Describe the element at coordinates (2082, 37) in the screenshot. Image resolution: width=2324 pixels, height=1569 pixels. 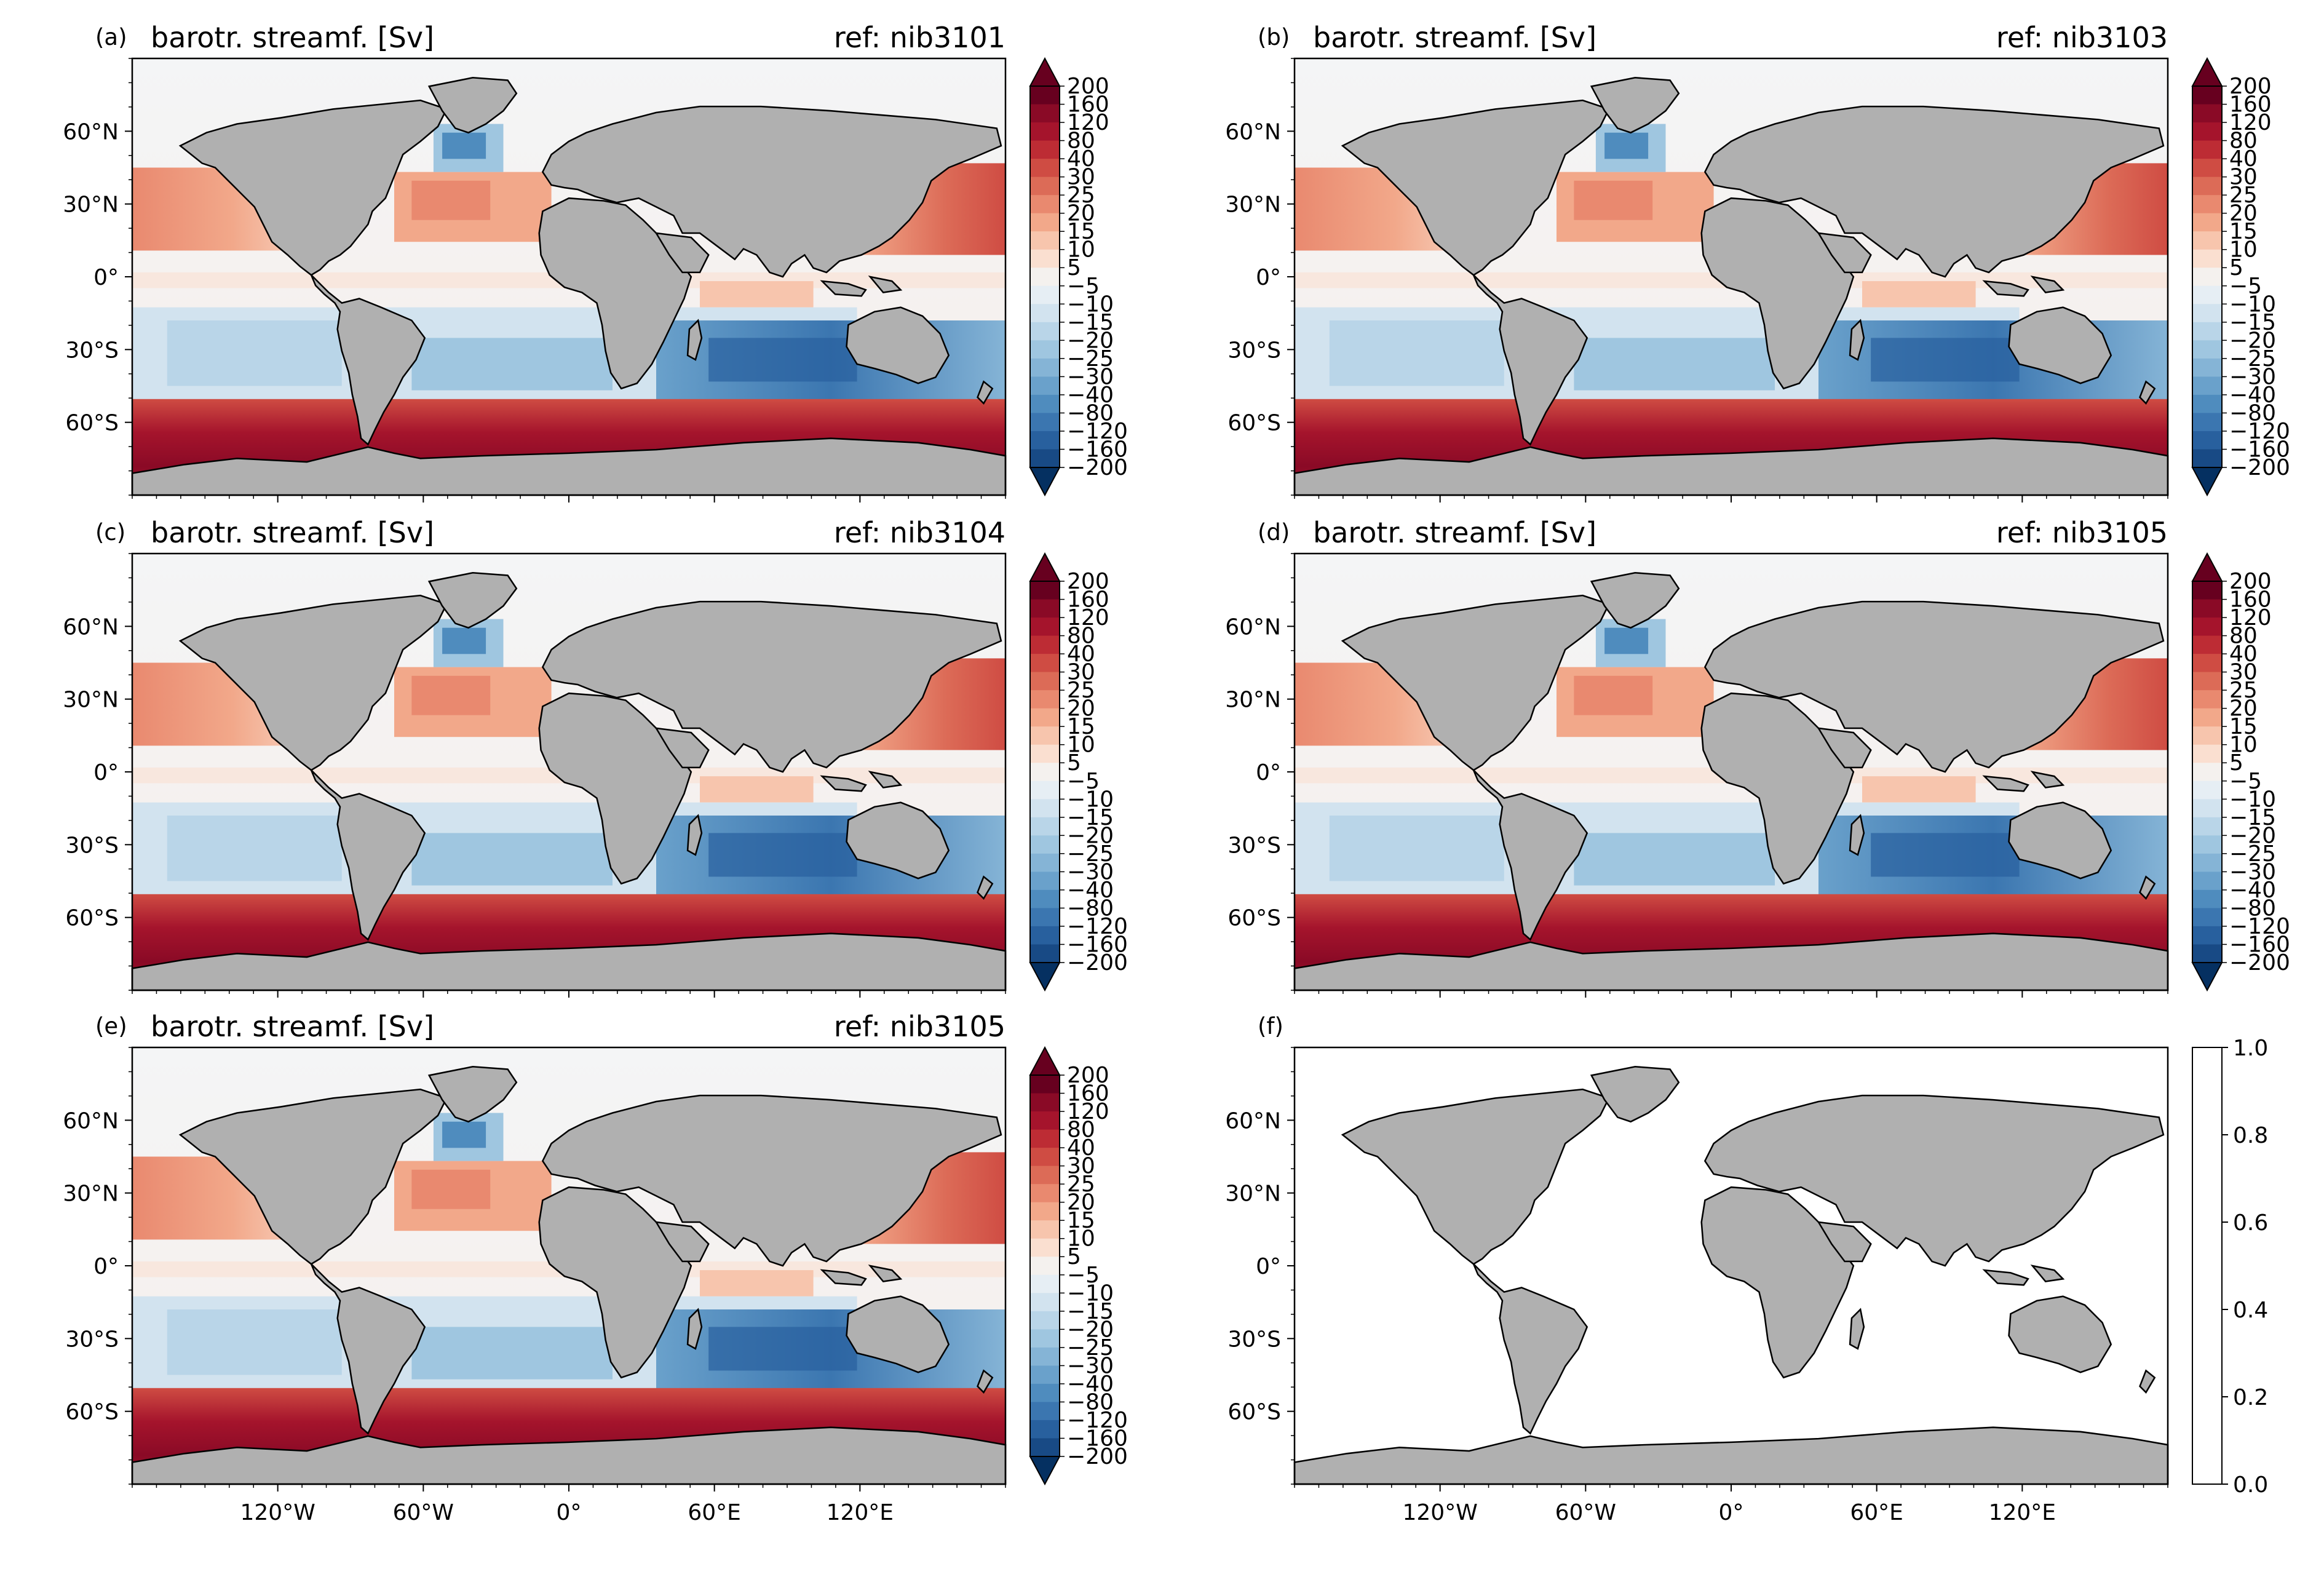
I see `panel-ref: ref: nib3103` at that location.